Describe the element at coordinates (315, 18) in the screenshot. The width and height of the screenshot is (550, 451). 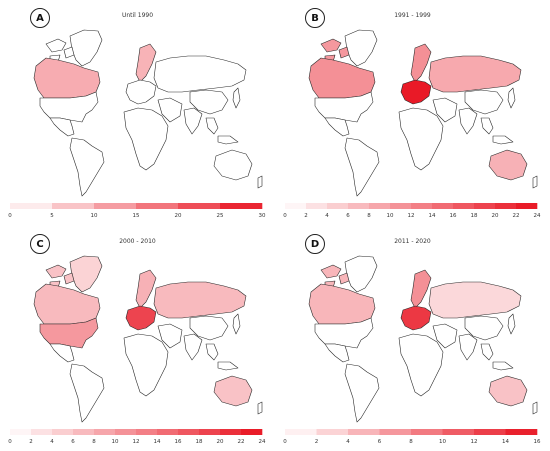
I see `panel-letter-badge: B` at that location.